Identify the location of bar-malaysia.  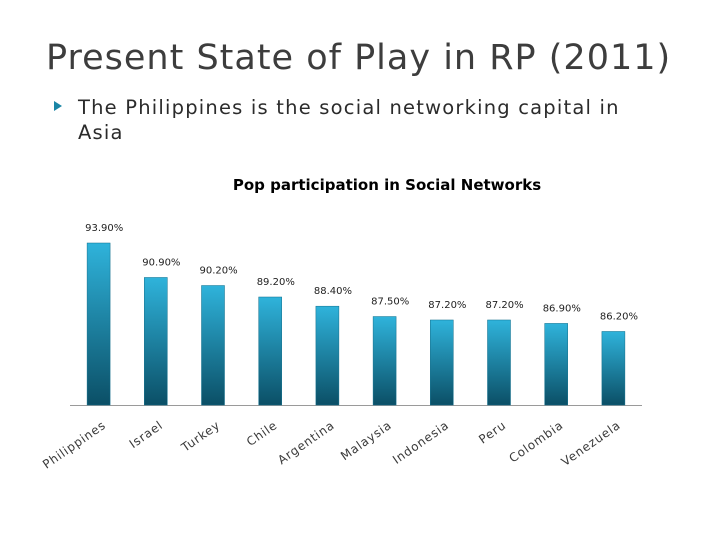
(384, 361).